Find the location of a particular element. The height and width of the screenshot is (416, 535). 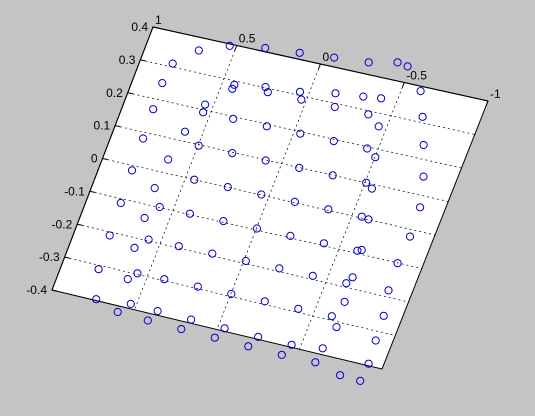

z-tick-label: 0.3 is located at coordinates (127, 60).